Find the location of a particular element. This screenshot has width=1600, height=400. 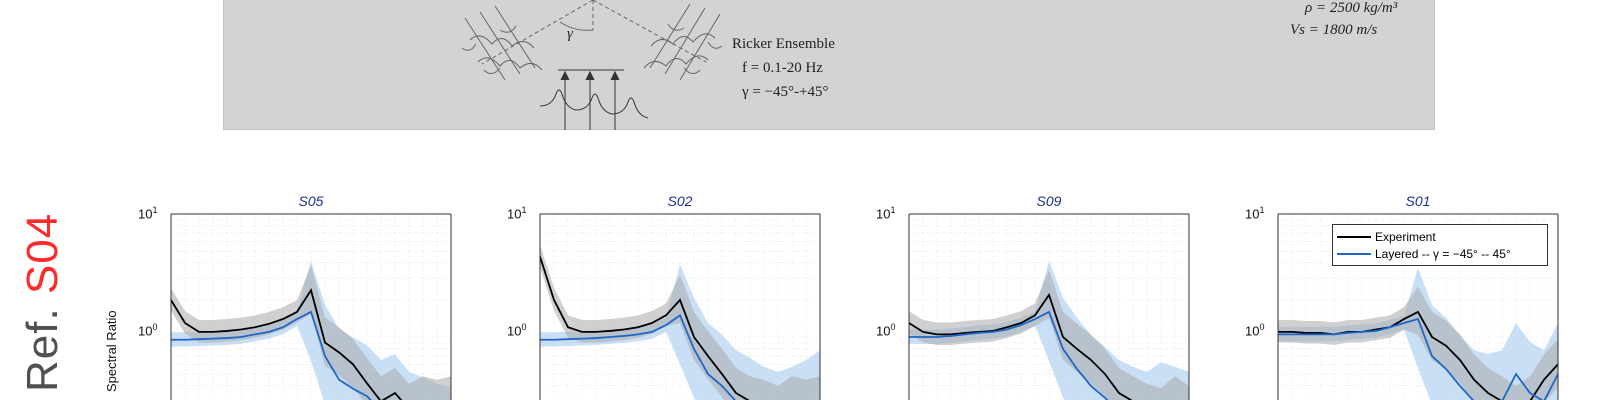

panel-title-s09: S09 is located at coordinates (1049, 201).